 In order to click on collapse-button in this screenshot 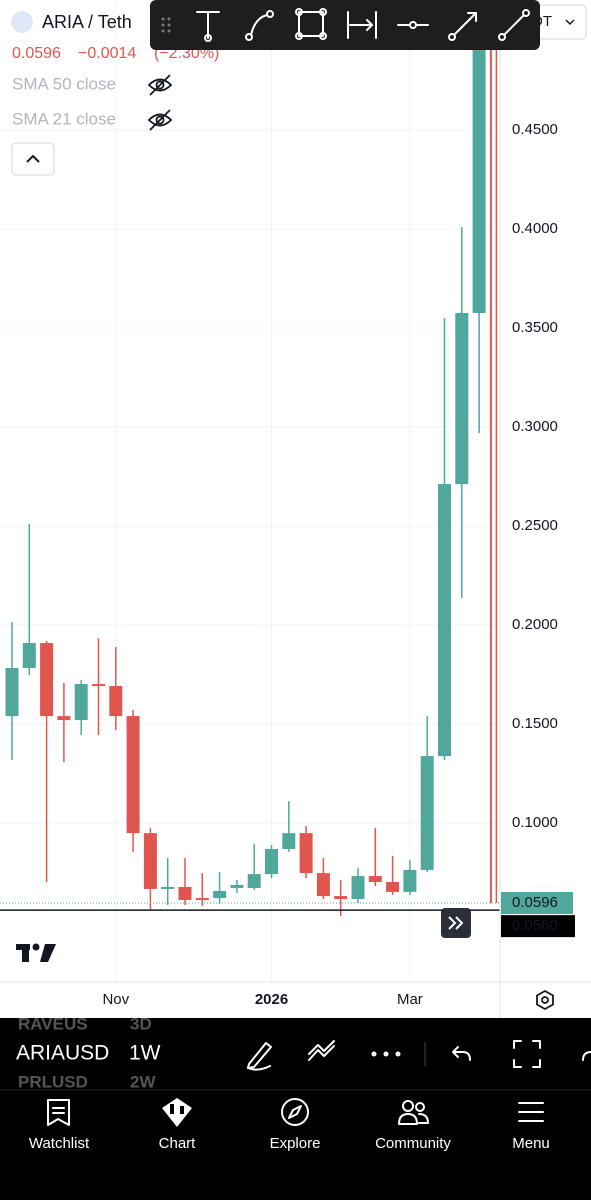, I will do `click(33, 159)`.